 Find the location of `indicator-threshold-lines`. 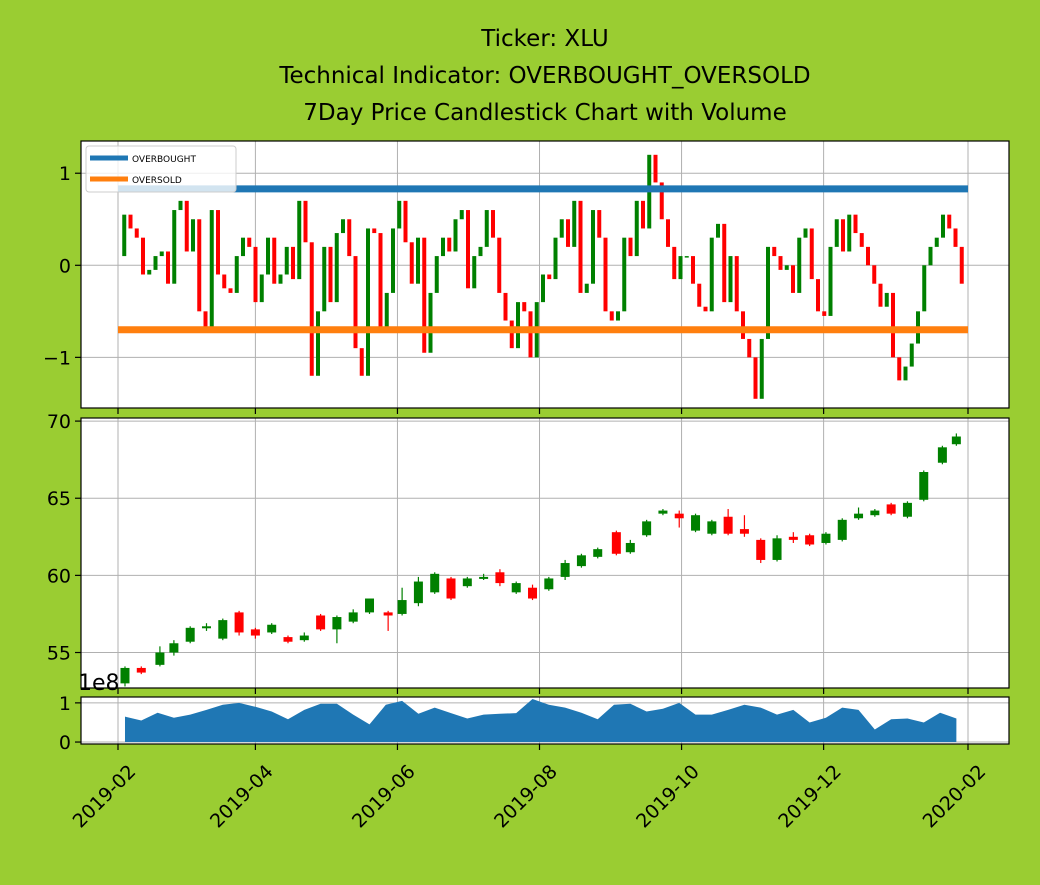

indicator-threshold-lines is located at coordinates (543, 259).